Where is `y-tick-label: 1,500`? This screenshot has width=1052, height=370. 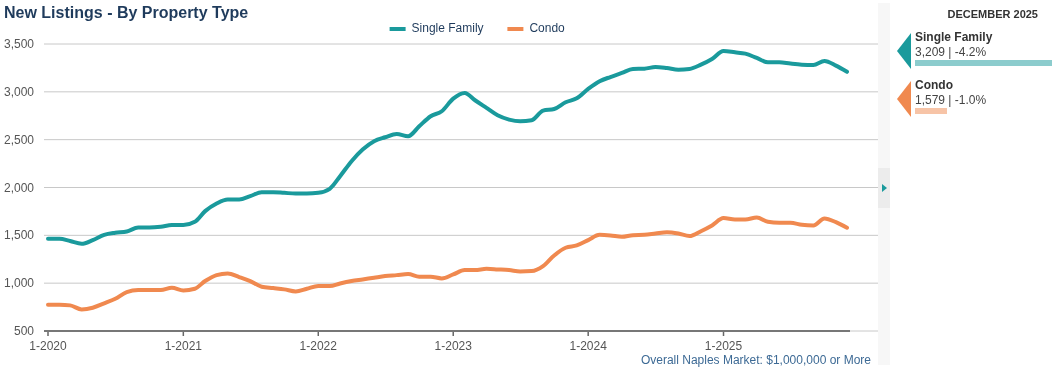 y-tick-label: 1,500 is located at coordinates (19, 235).